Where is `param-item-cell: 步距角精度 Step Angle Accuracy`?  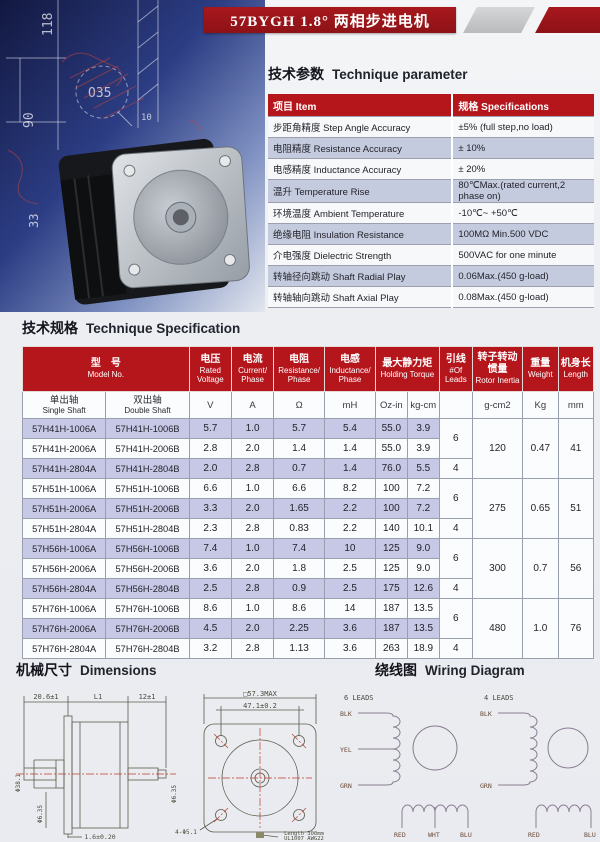
param-item-cell: 步距角精度 Step Angle Accuracy is located at coordinates (360, 127).